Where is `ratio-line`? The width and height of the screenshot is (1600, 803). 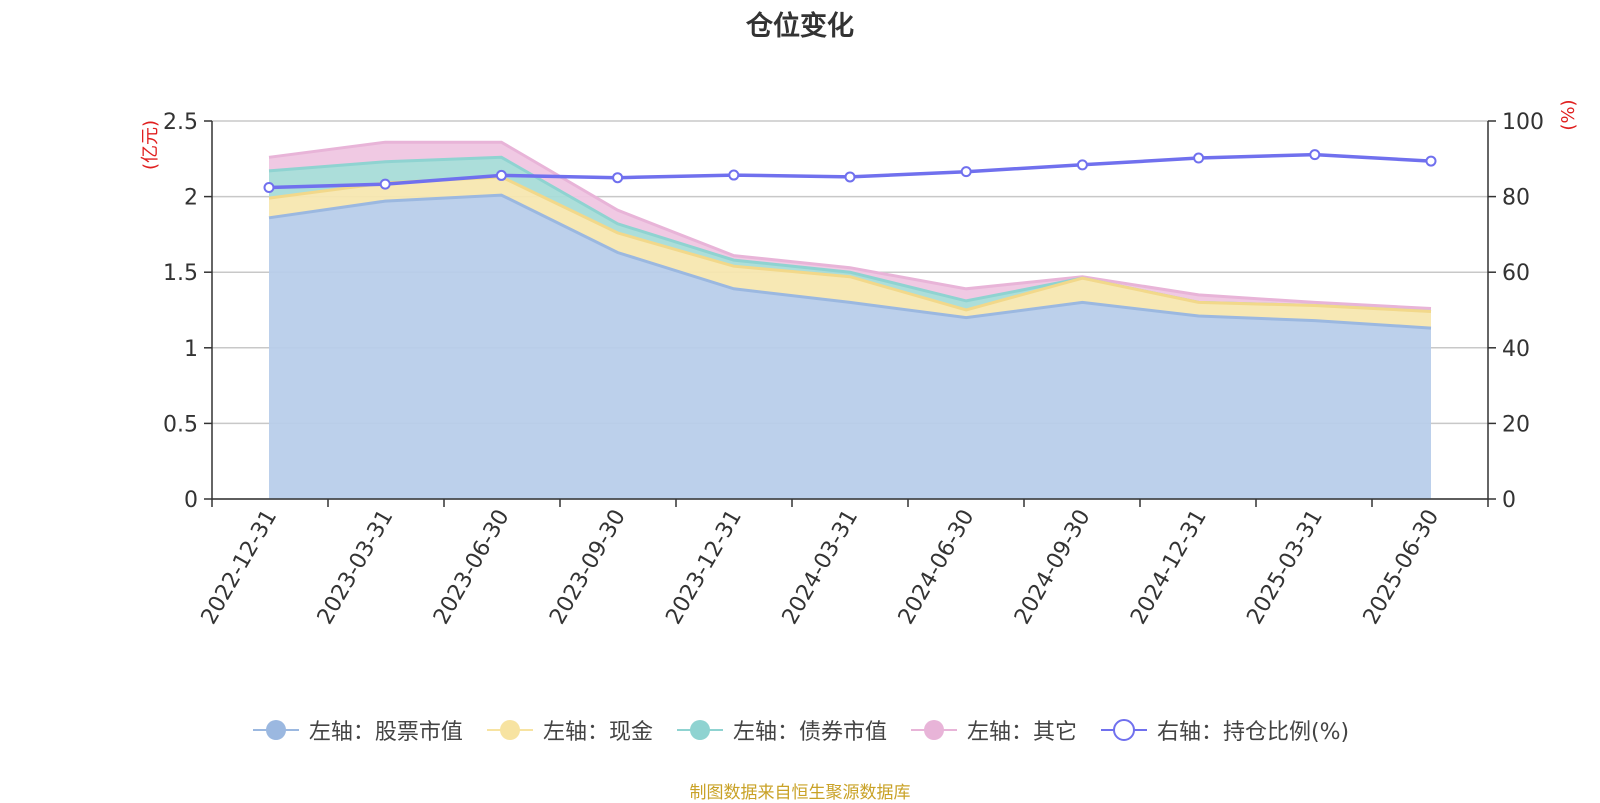
ratio-line is located at coordinates (850, 171).